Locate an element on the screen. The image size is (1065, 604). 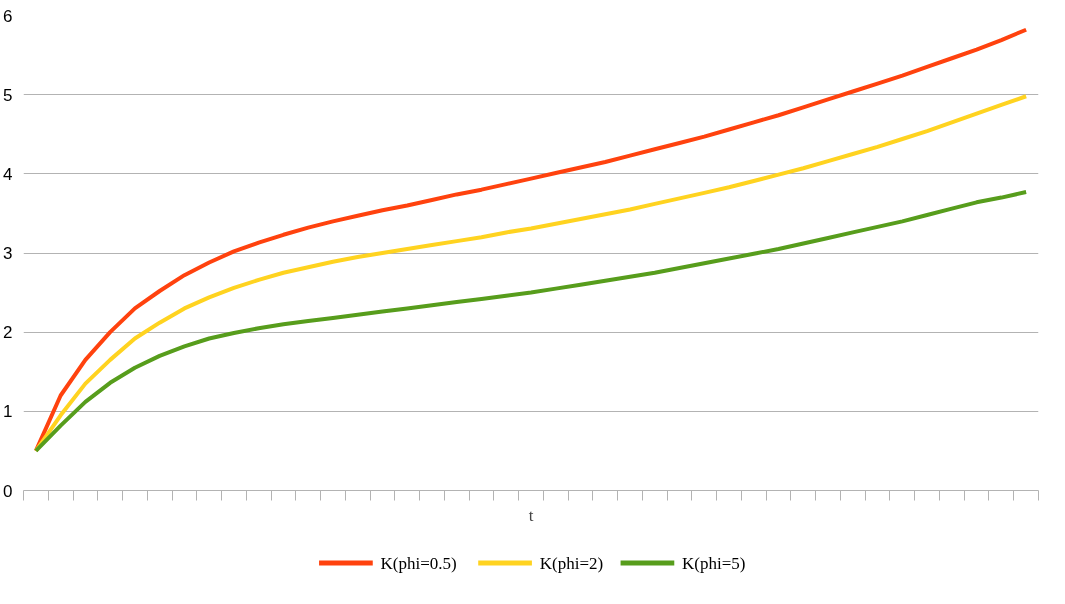
x-axis-title: t is located at coordinates (531, 515).